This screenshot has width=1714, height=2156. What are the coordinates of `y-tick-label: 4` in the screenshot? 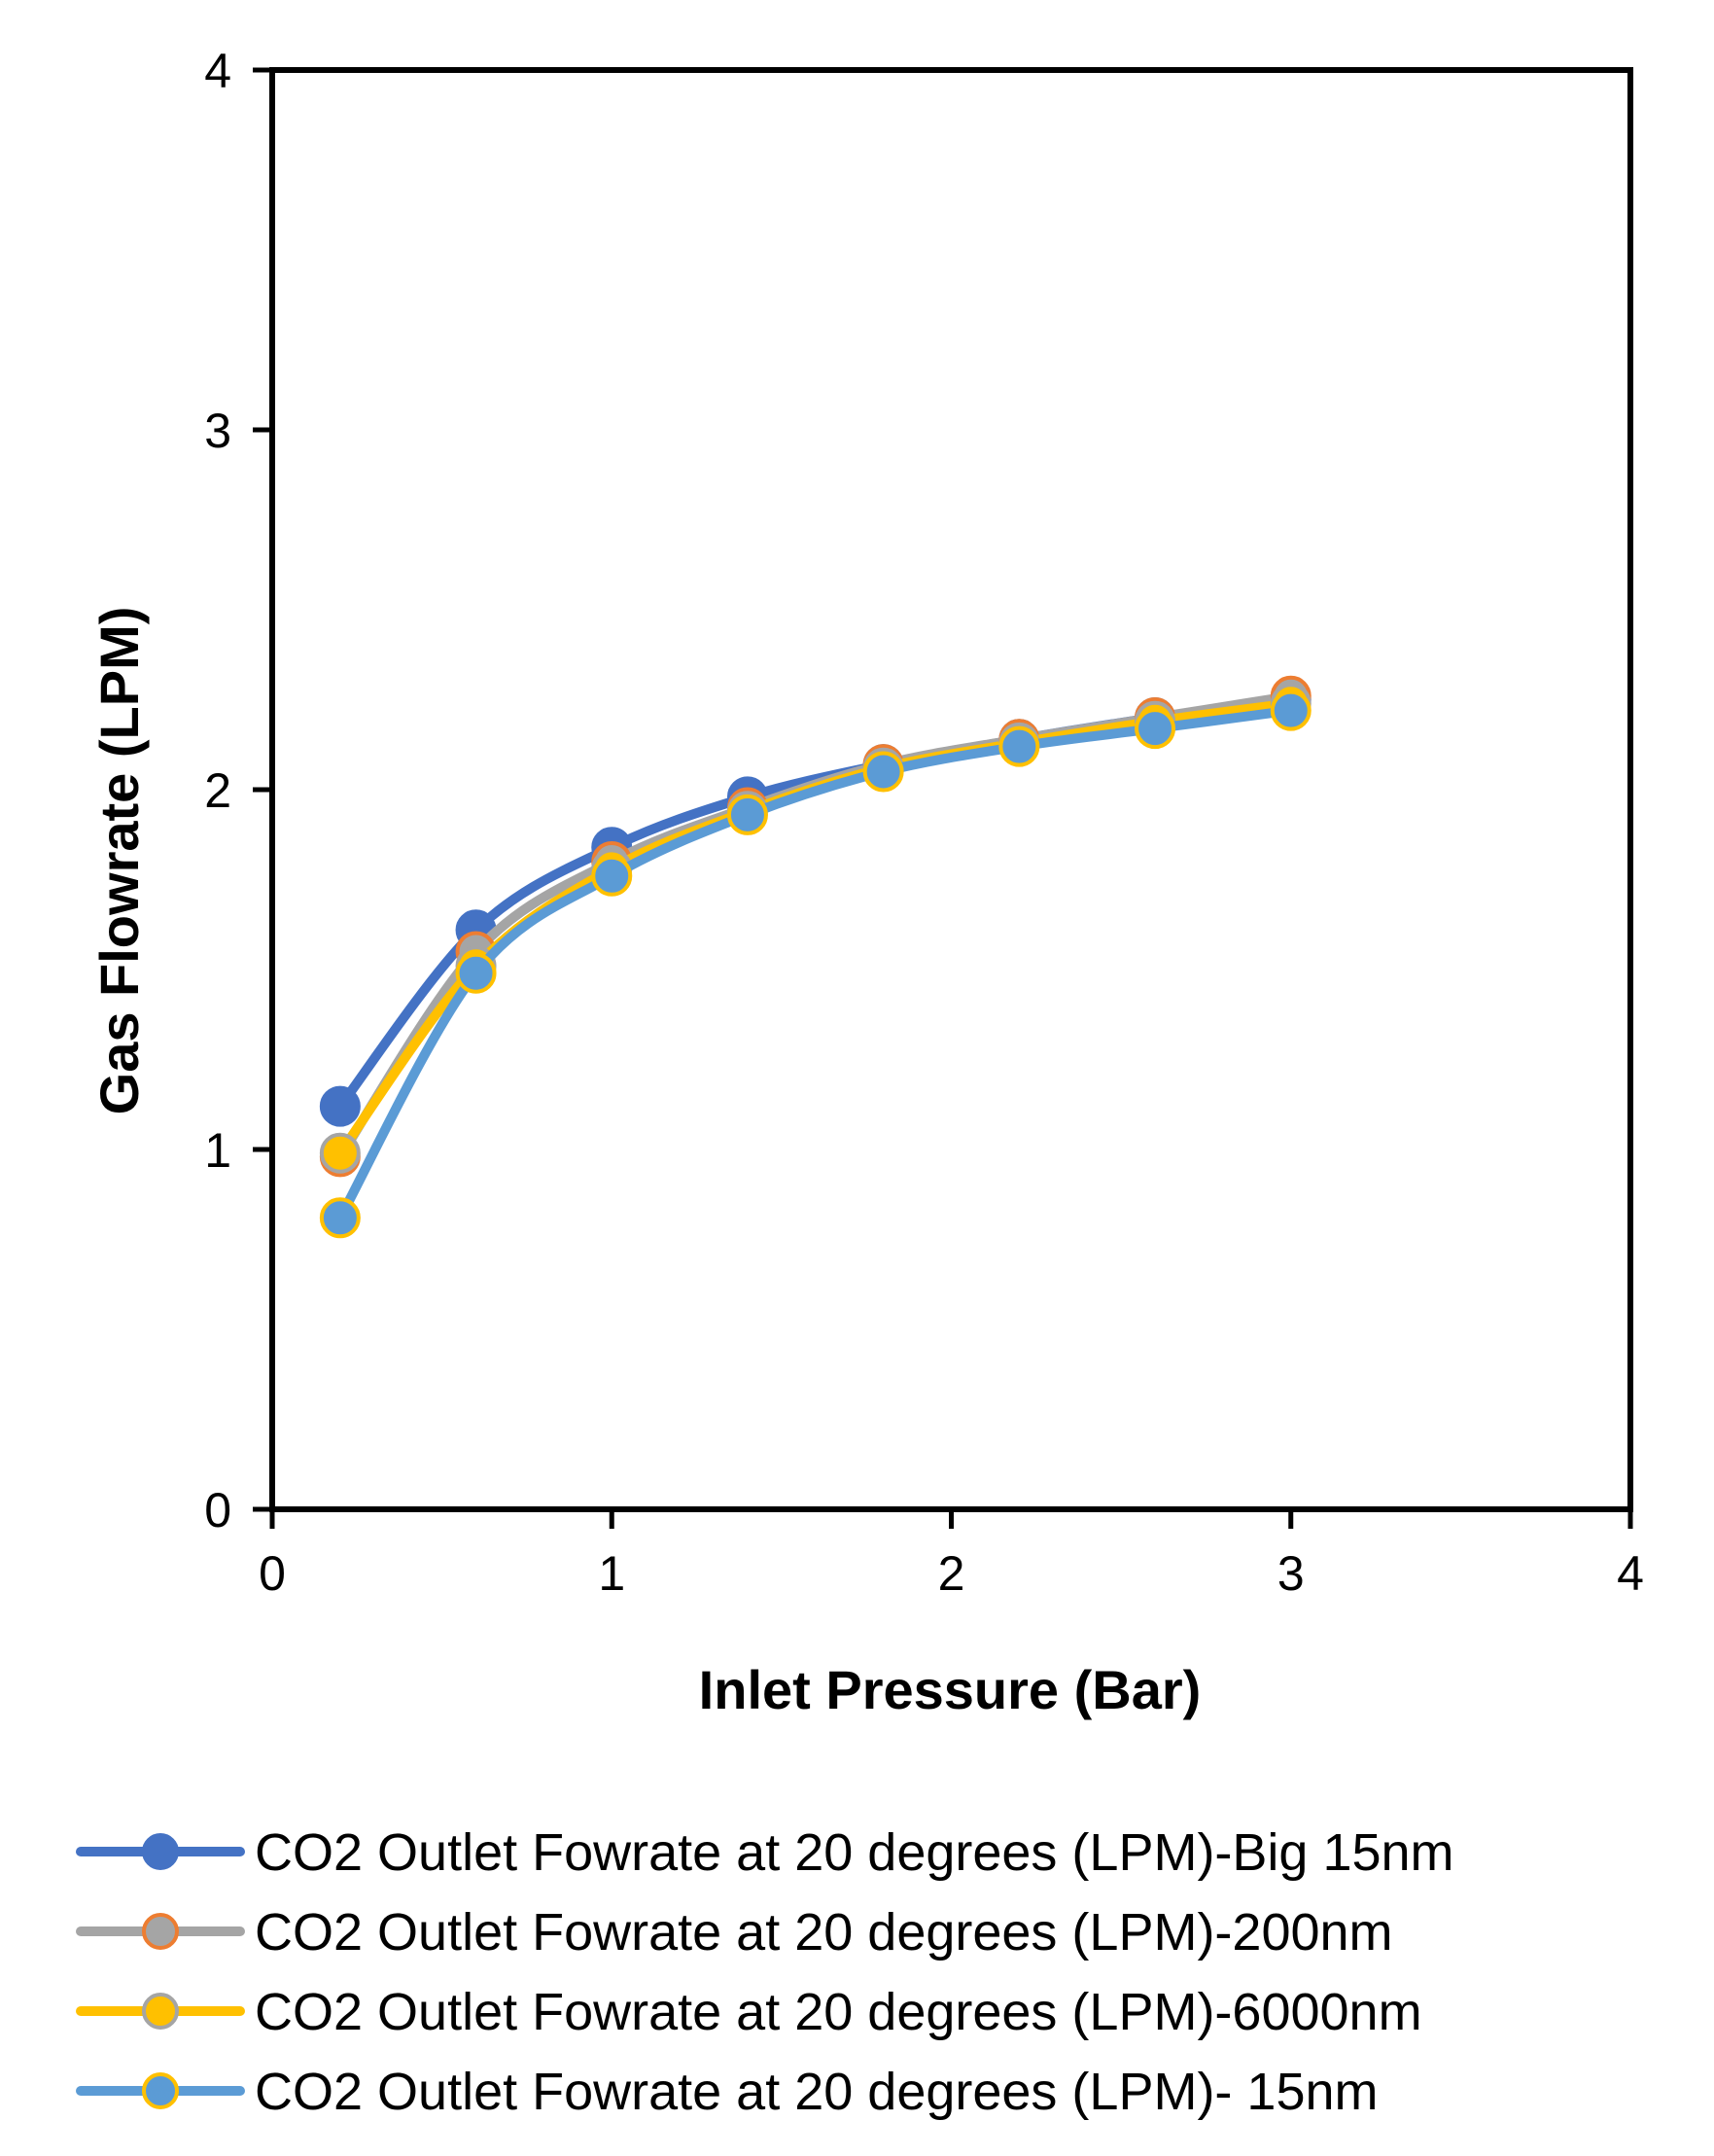 It's located at (217, 71).